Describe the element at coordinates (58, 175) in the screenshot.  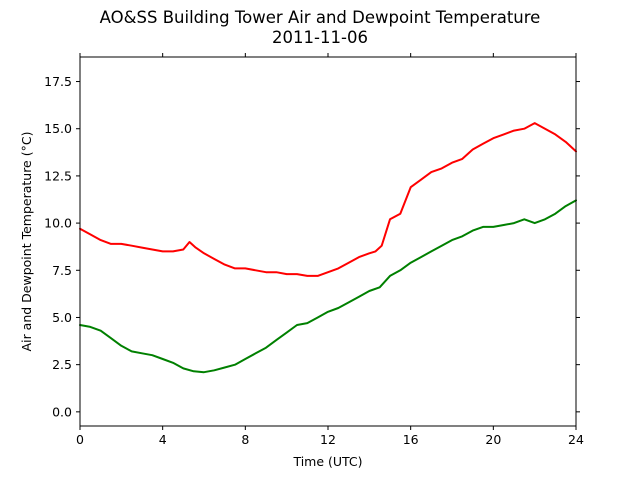
I see `y-tick-label: 12.5` at that location.